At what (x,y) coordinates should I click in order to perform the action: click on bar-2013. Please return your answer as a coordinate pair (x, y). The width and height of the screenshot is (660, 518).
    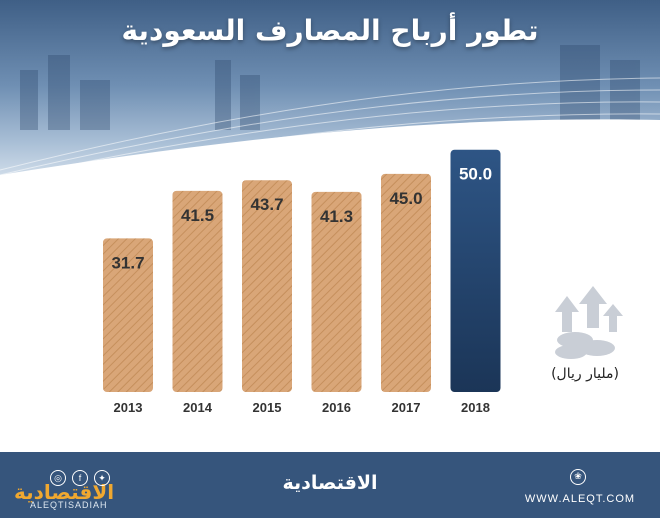
    Looking at the image, I should click on (128, 315).